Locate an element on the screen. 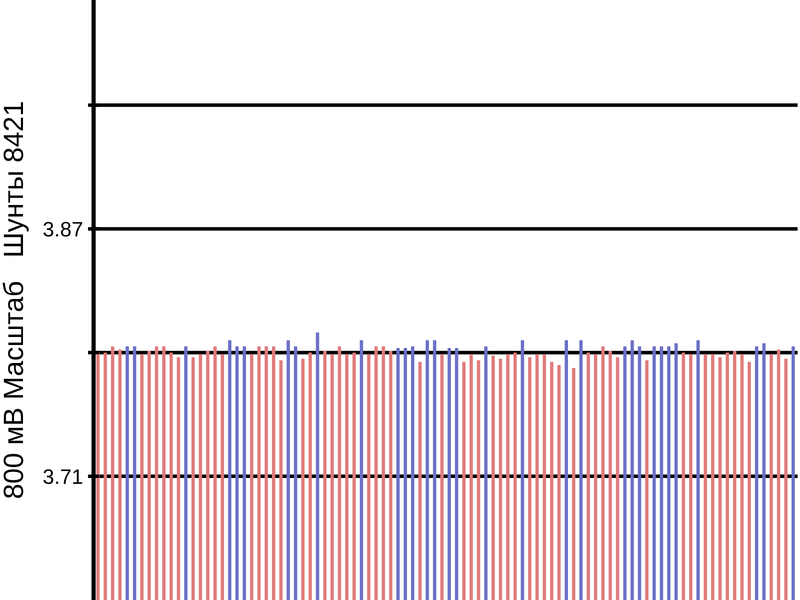 The image size is (800, 600). y-tick-label: 3.87 is located at coordinates (62, 229).